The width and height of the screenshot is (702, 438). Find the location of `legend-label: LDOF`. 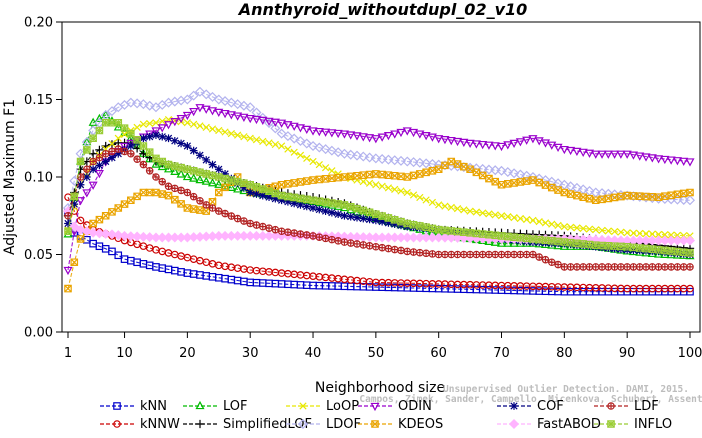

legend-label: LDOF is located at coordinates (343, 424).